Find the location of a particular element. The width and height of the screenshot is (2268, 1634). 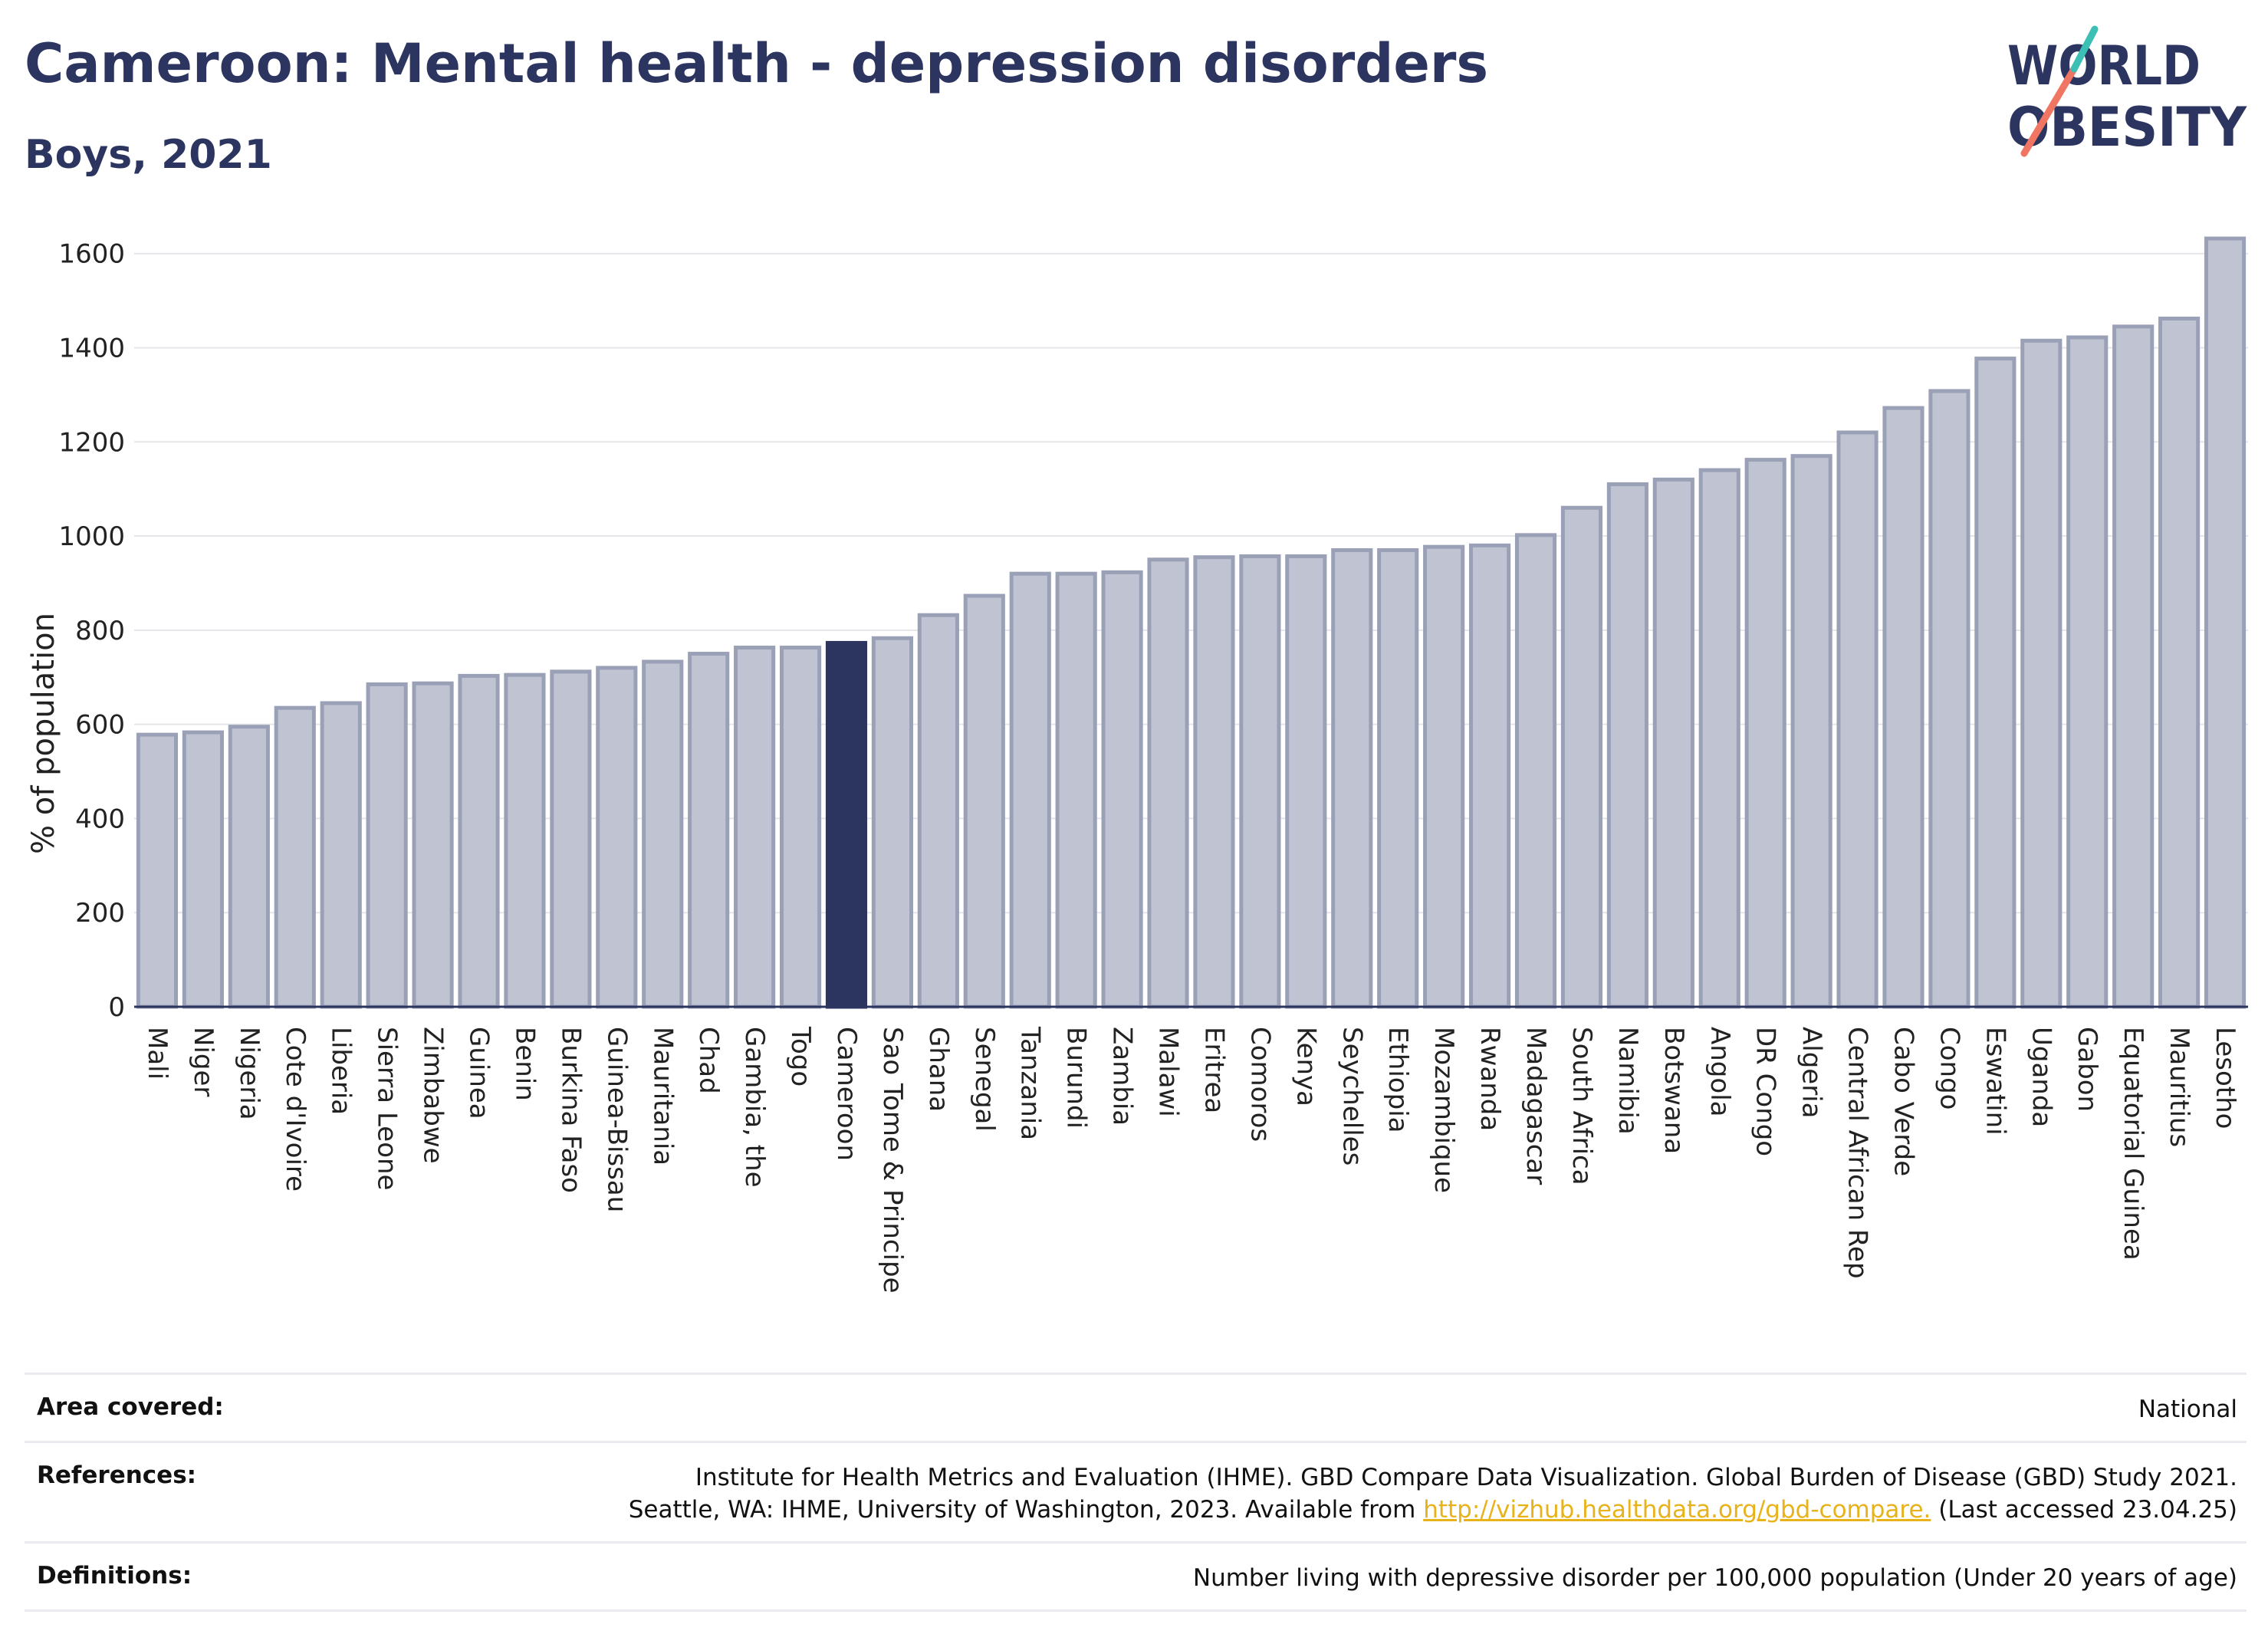

x-tick-label: Zimbabwe is located at coordinates (433, 1095).